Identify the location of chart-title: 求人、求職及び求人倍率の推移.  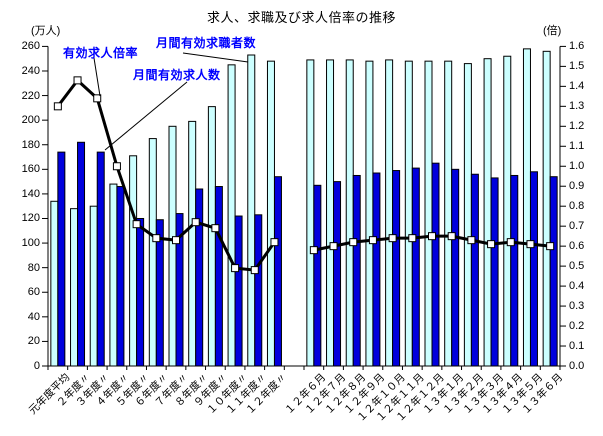
(301, 17).